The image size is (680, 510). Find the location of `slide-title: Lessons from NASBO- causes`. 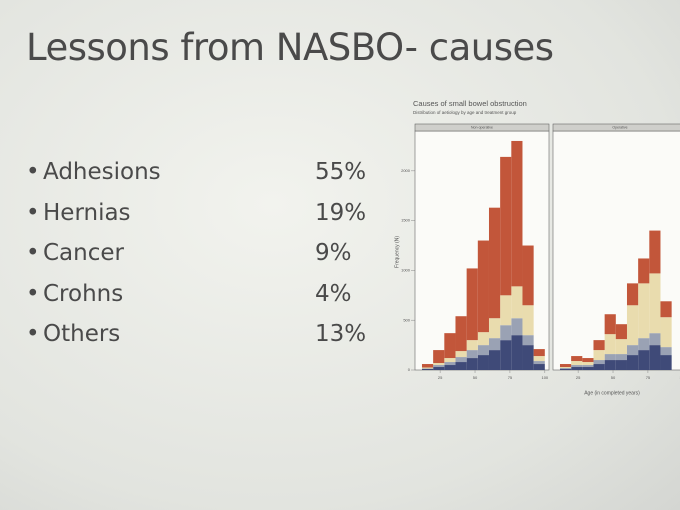

slide-title: Lessons from NASBO- causes is located at coordinates (290, 47).